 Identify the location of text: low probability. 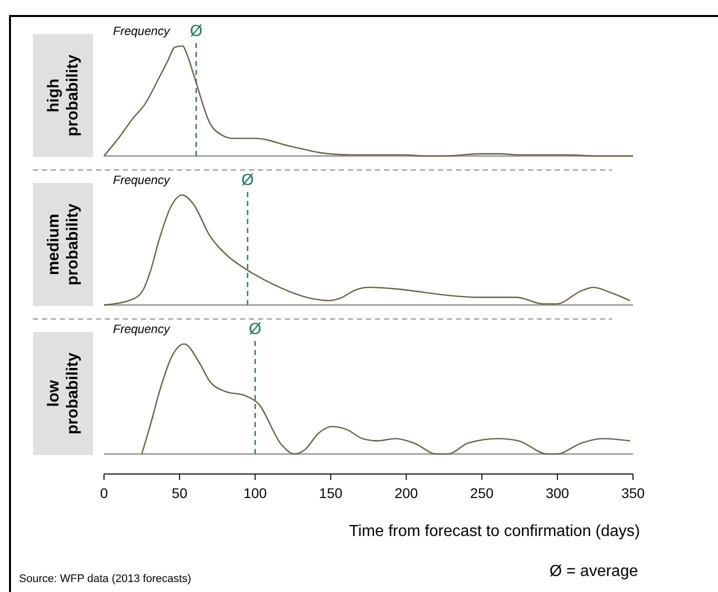
(64, 393).